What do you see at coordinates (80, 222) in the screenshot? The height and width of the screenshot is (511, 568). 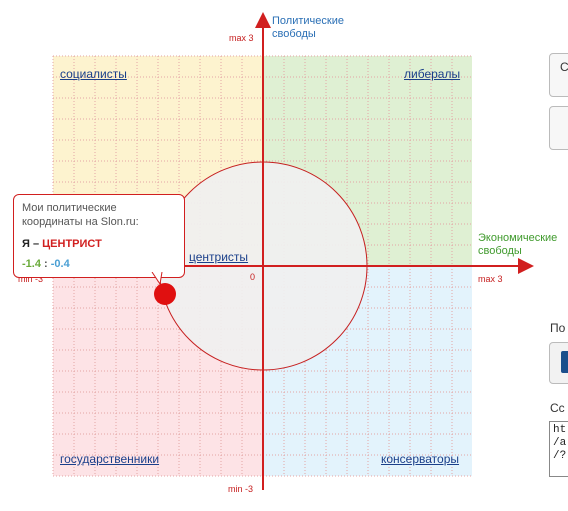 I see `callout-line2: координаты на Slon.ru:` at bounding box center [80, 222].